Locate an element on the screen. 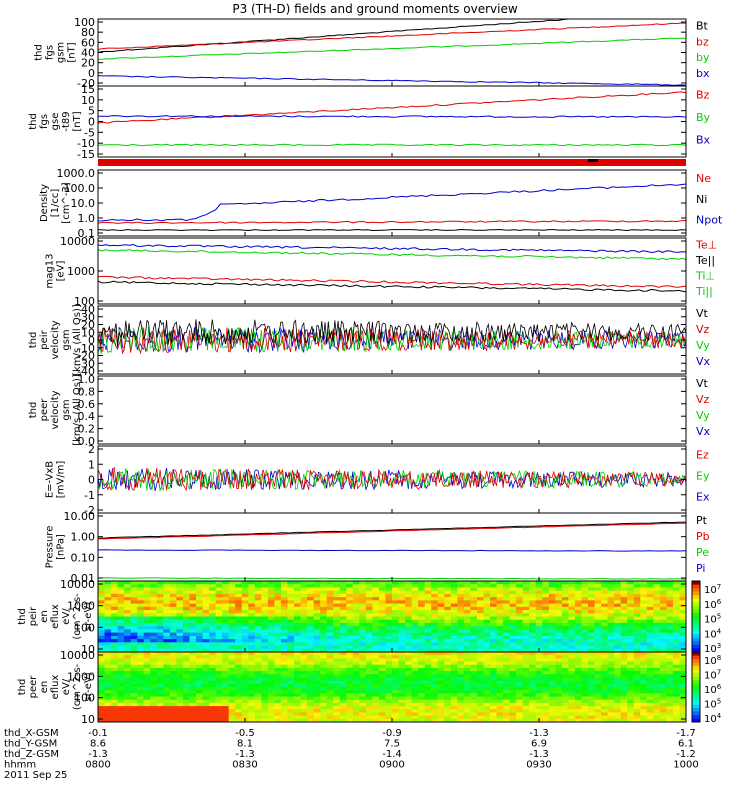 The image size is (750, 800). legend-Ti⊥: Ti⊥ is located at coordinates (705, 276).